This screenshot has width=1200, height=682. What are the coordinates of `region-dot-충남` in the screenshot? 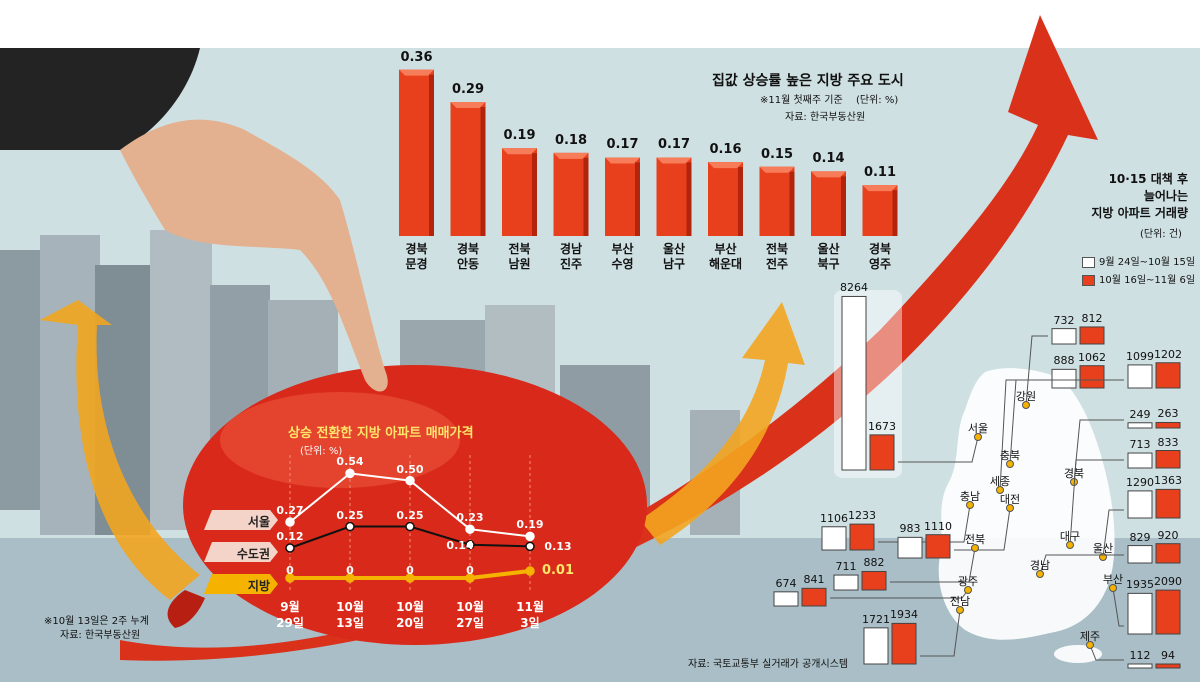 It's located at (970, 505).